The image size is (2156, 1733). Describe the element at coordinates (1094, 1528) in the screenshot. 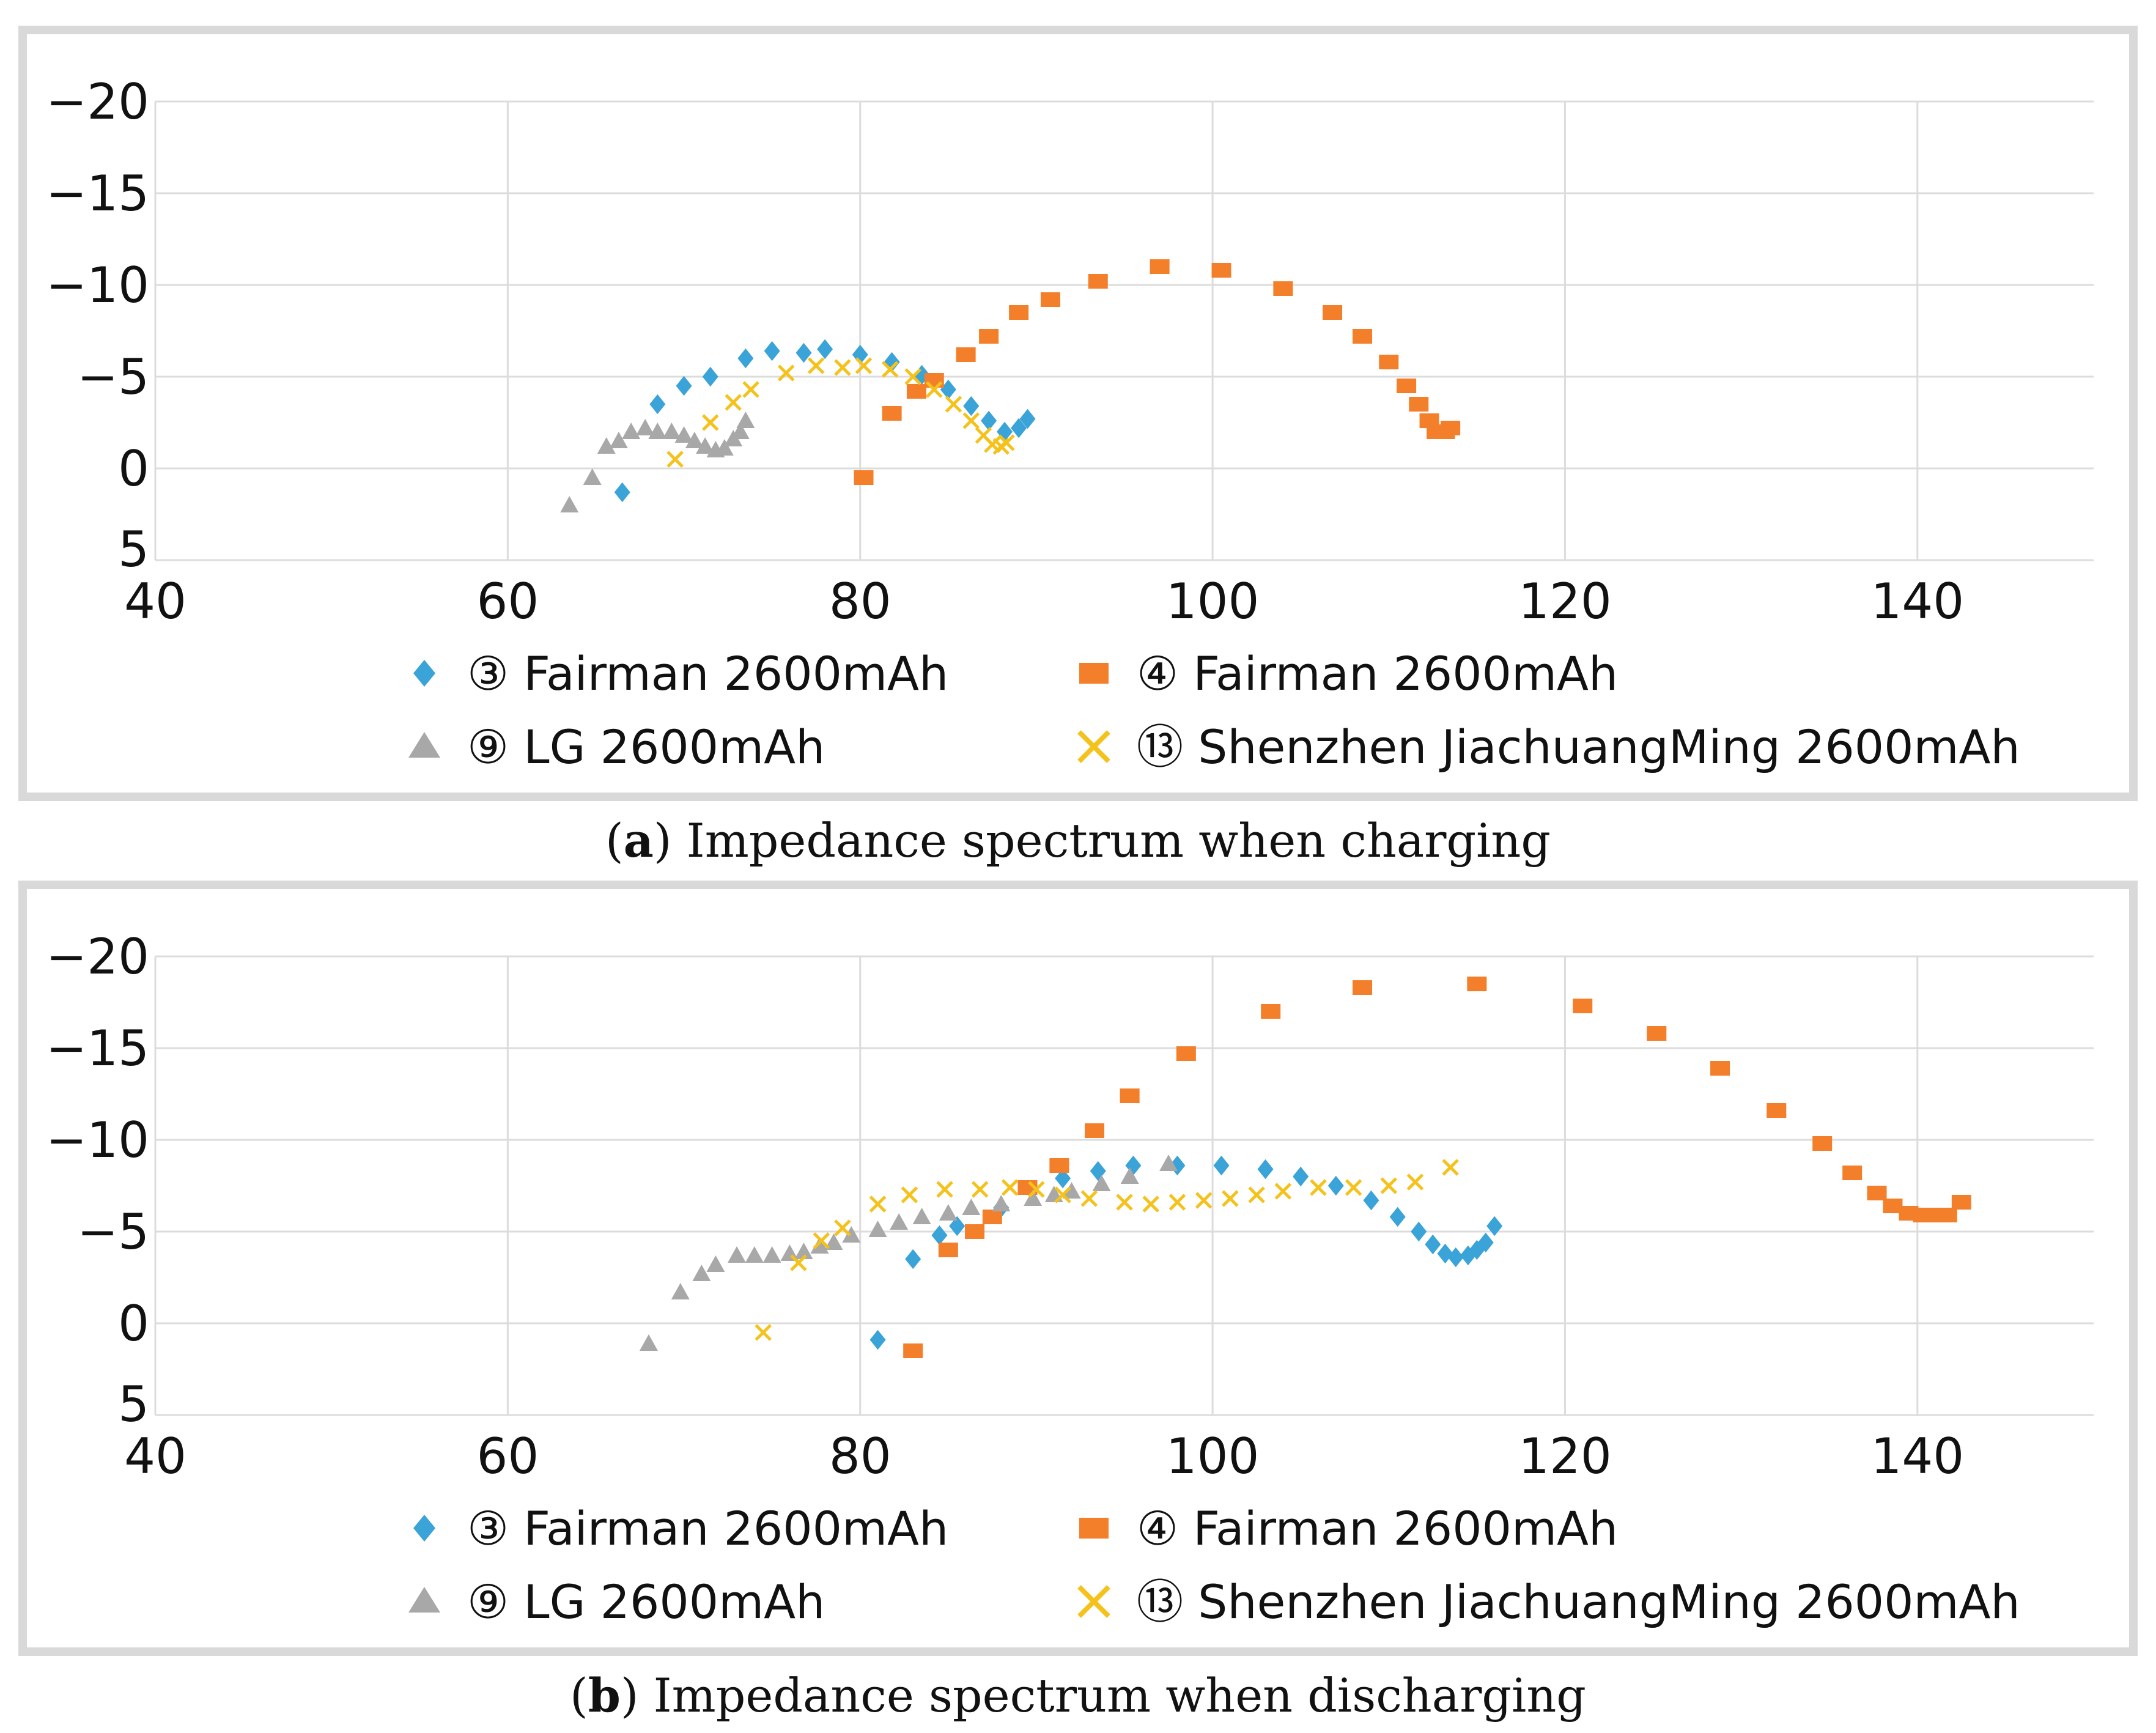

I see `square-marker-icon` at that location.